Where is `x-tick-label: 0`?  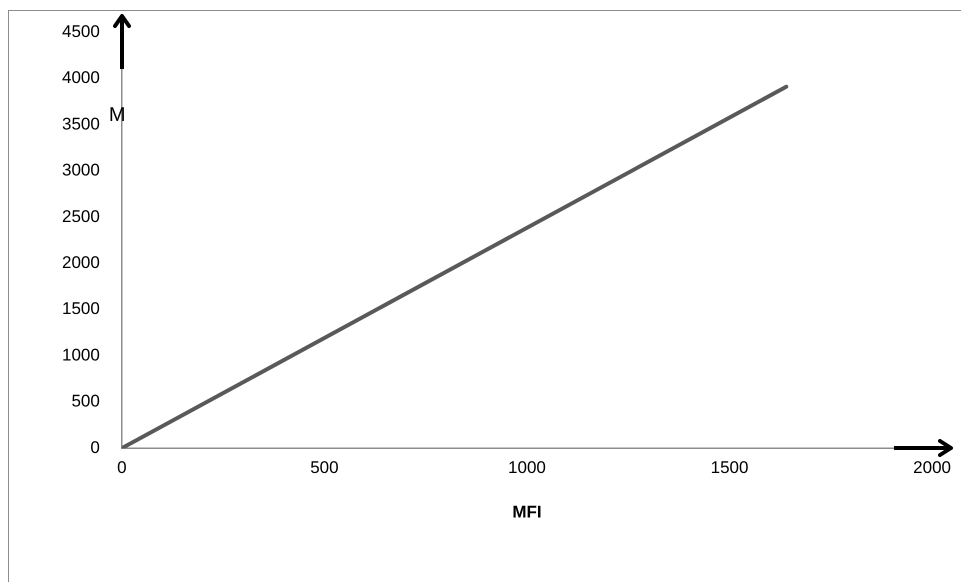
x-tick-label: 0 is located at coordinates (122, 468).